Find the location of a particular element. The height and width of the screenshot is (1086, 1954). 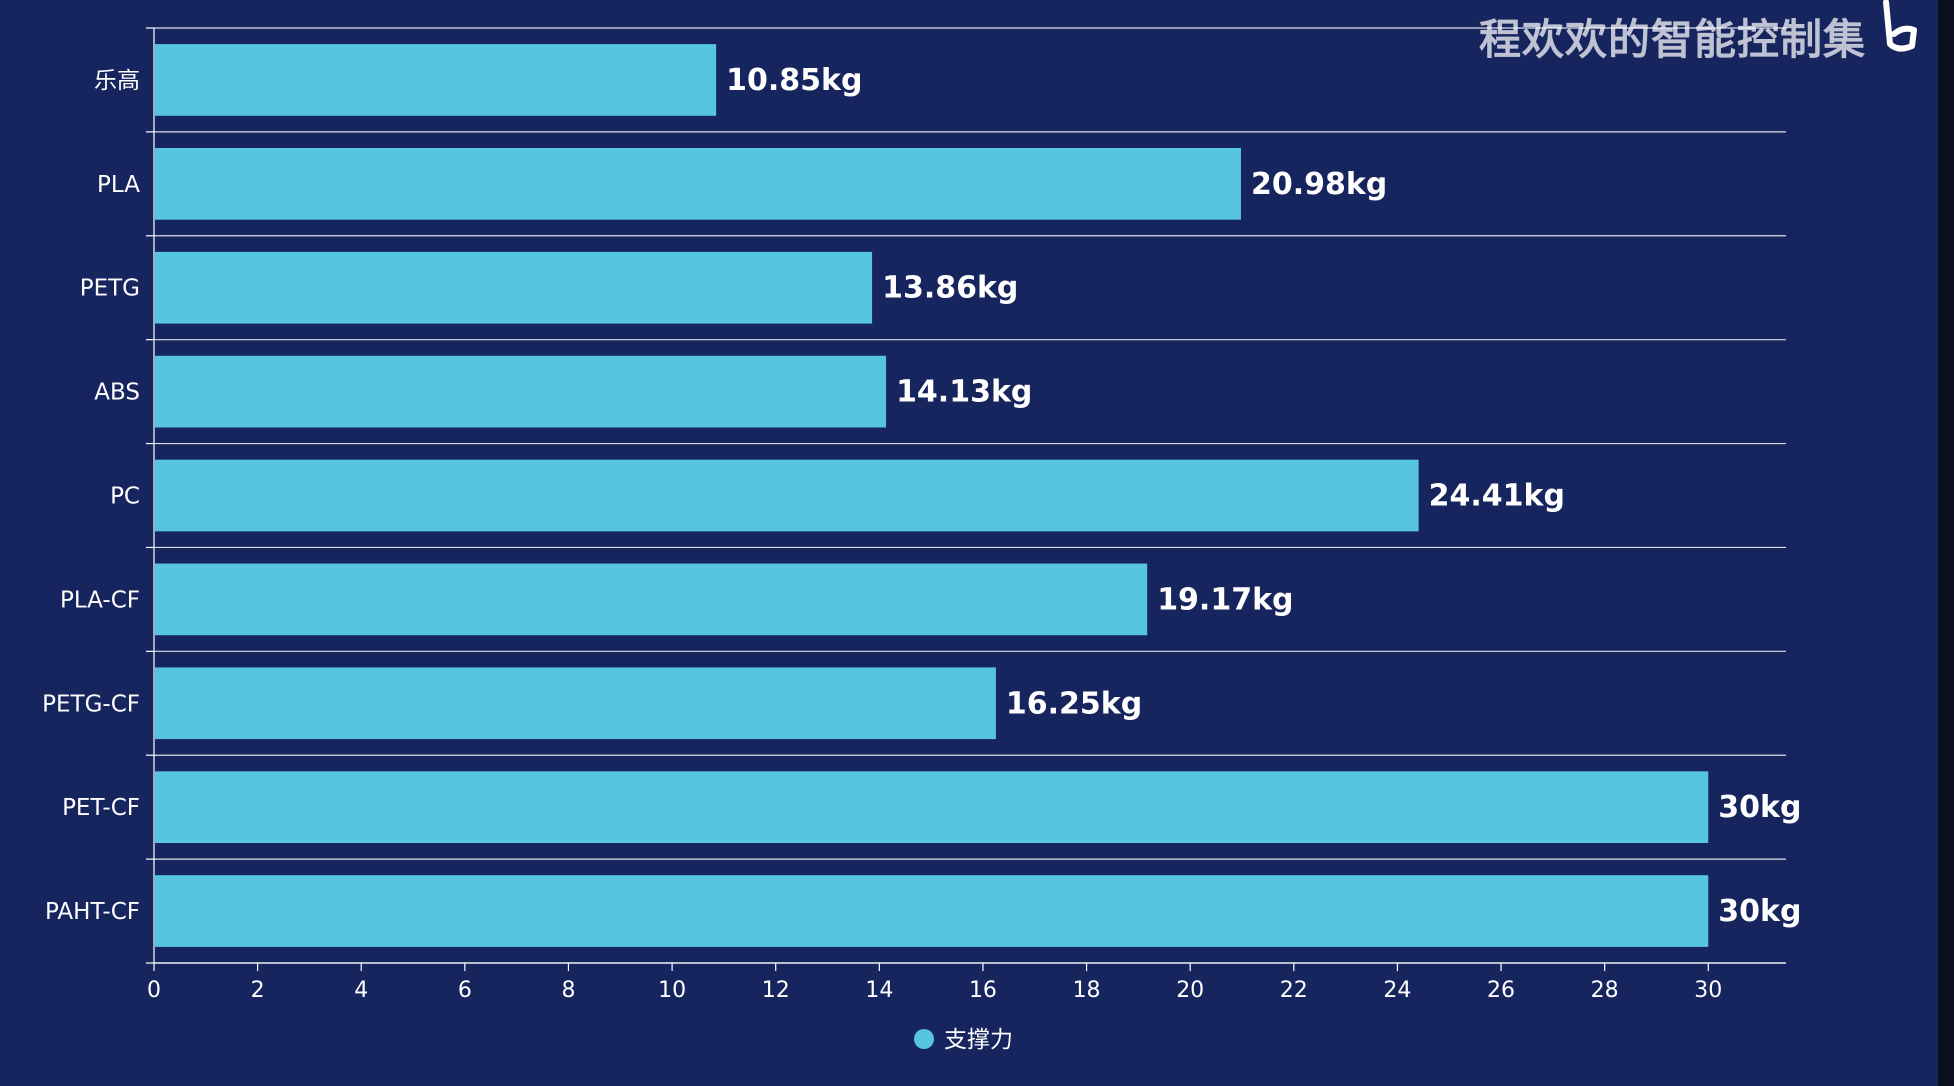

x-tick-label: 0 is located at coordinates (154, 990).